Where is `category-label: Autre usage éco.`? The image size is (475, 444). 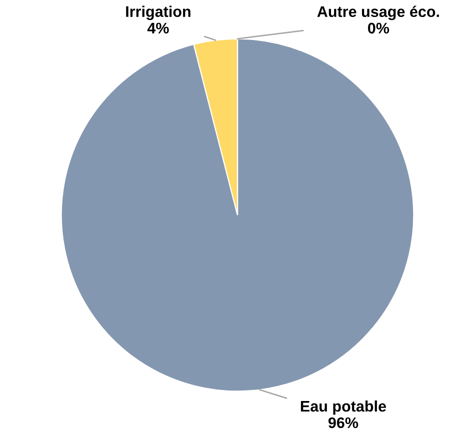
category-label: Autre usage éco. is located at coordinates (378, 13).